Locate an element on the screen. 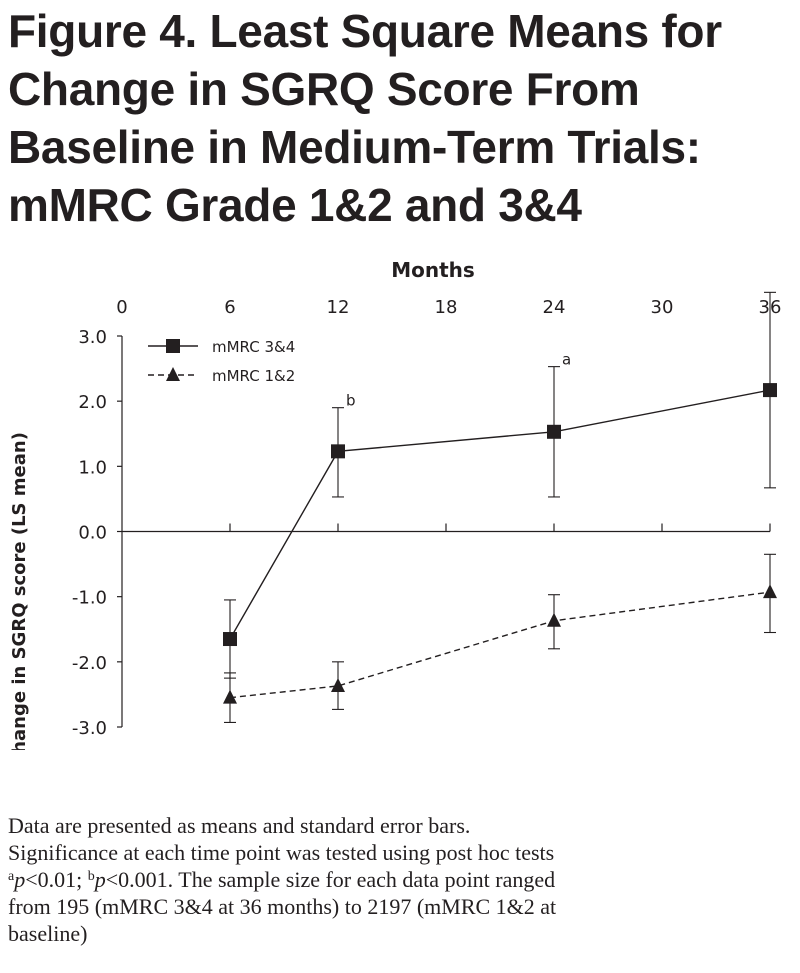 The height and width of the screenshot is (973, 800). title-line-2: Change in SGRQ Score From is located at coordinates (324, 89).